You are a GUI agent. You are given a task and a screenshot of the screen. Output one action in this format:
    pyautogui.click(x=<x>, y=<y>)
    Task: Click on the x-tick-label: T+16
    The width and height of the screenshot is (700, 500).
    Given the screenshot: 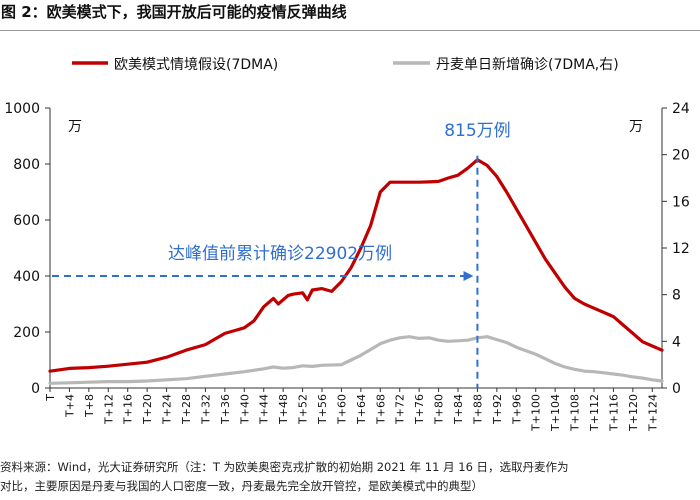 What is the action you would take?
    pyautogui.click(x=128, y=409)
    